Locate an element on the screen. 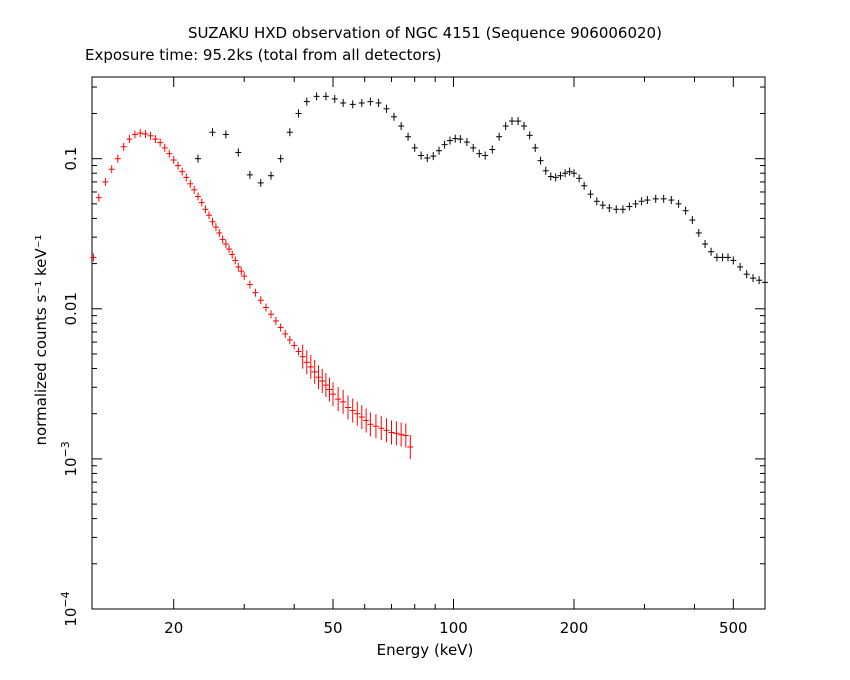 The height and width of the screenshot is (680, 850). y-tick-label-base: 0.01 is located at coordinates (71, 308).